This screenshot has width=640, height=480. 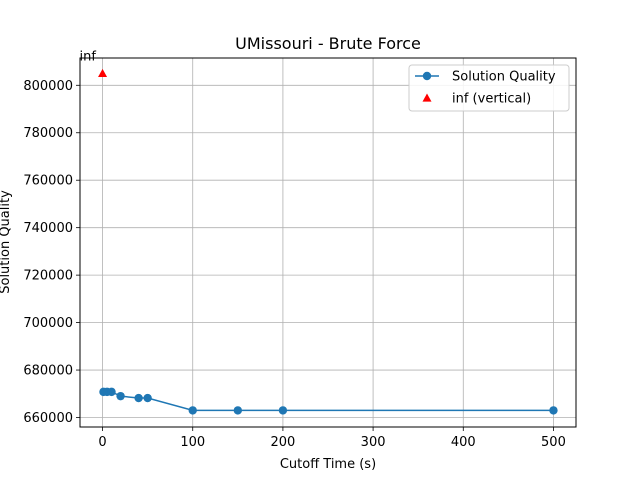 I want to click on y-tick-label: 800000, so click(x=48, y=86).